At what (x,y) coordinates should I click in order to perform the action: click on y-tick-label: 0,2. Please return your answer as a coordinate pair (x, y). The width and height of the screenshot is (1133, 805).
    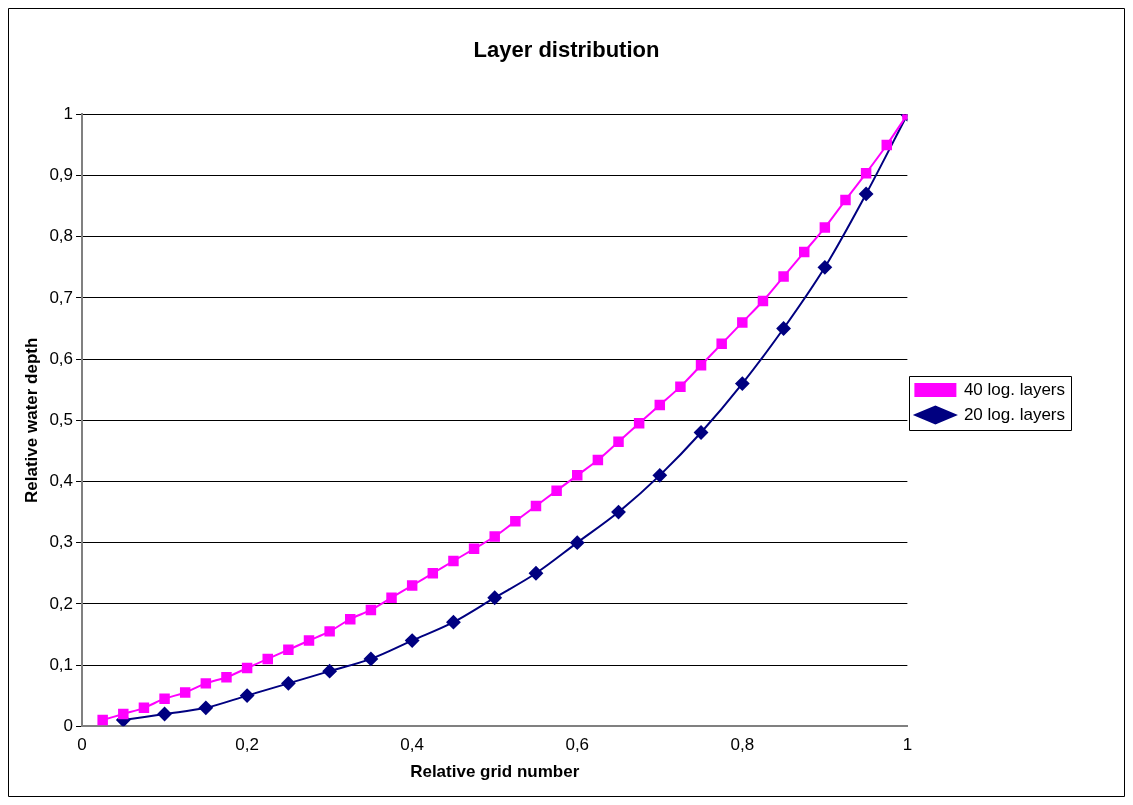
    Looking at the image, I should click on (61, 603).